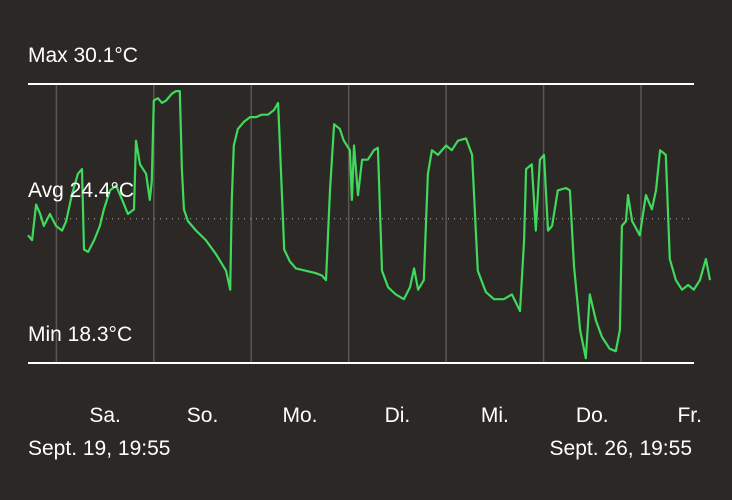 Image resolution: width=732 pixels, height=500 pixels. I want to click on x-tick-label: Mi., so click(495, 415).